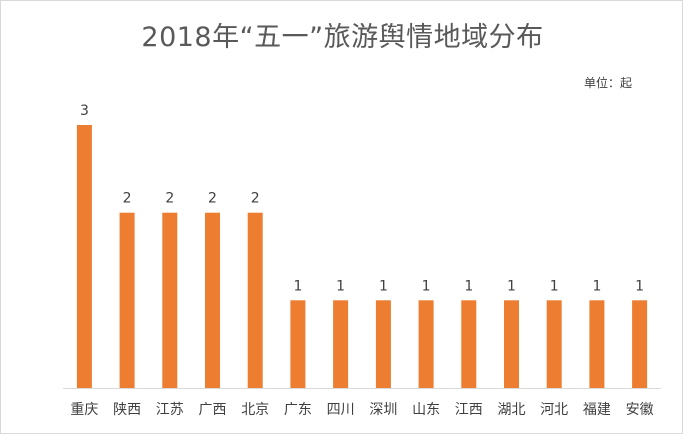  I want to click on data-label-江西: 1, so click(468, 286).